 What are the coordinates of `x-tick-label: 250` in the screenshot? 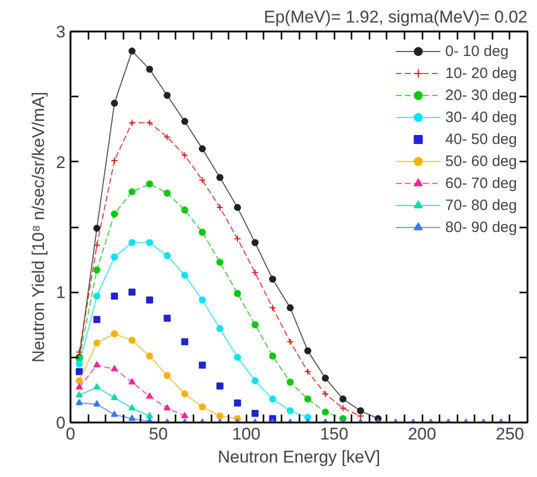 It's located at (510, 434).